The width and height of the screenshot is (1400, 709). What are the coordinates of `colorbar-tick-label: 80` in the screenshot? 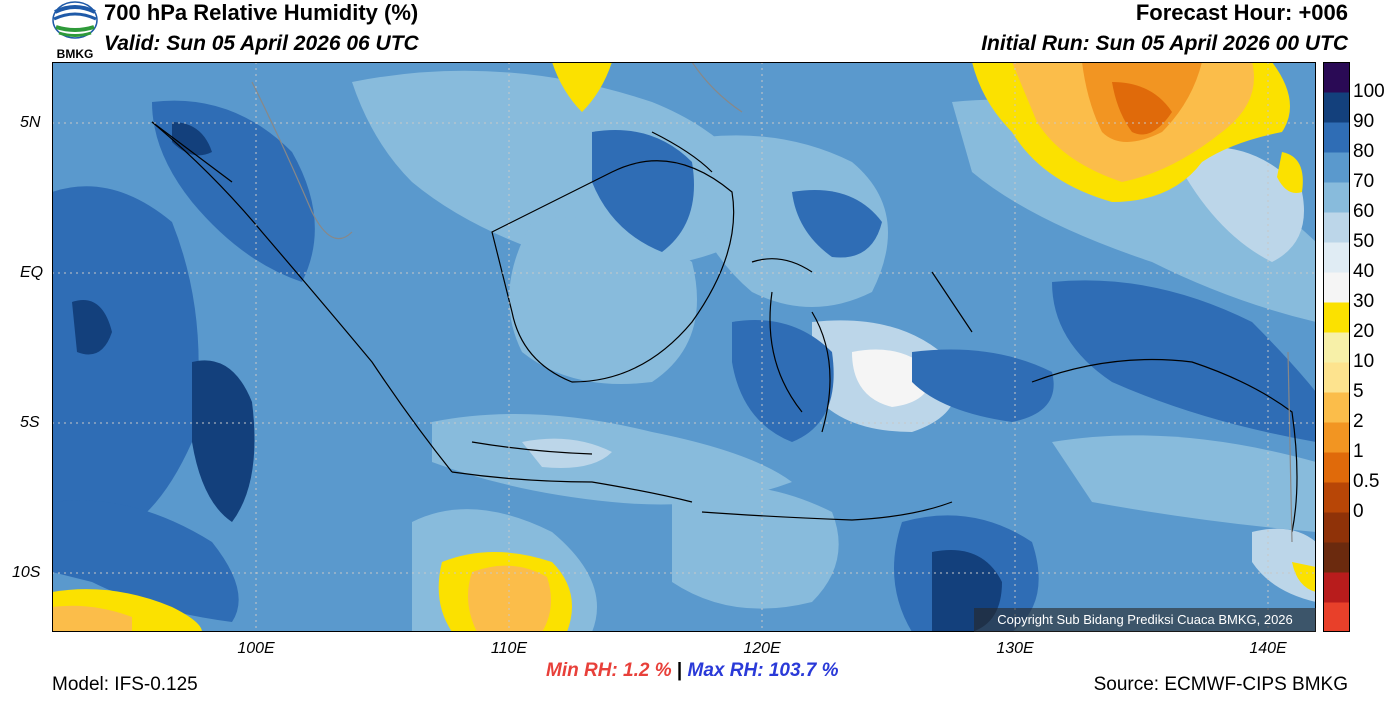 It's located at (1364, 151).